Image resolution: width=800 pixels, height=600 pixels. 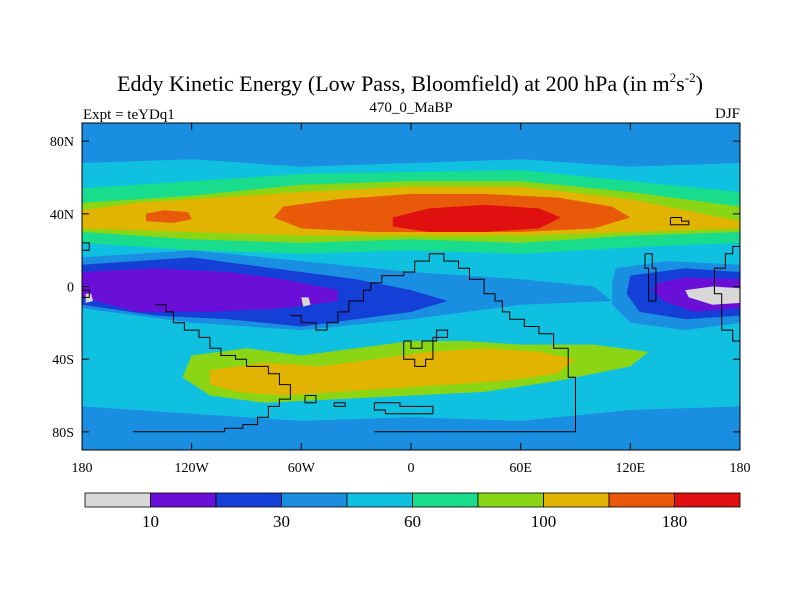 I want to click on title-mid: s, so click(x=680, y=83).